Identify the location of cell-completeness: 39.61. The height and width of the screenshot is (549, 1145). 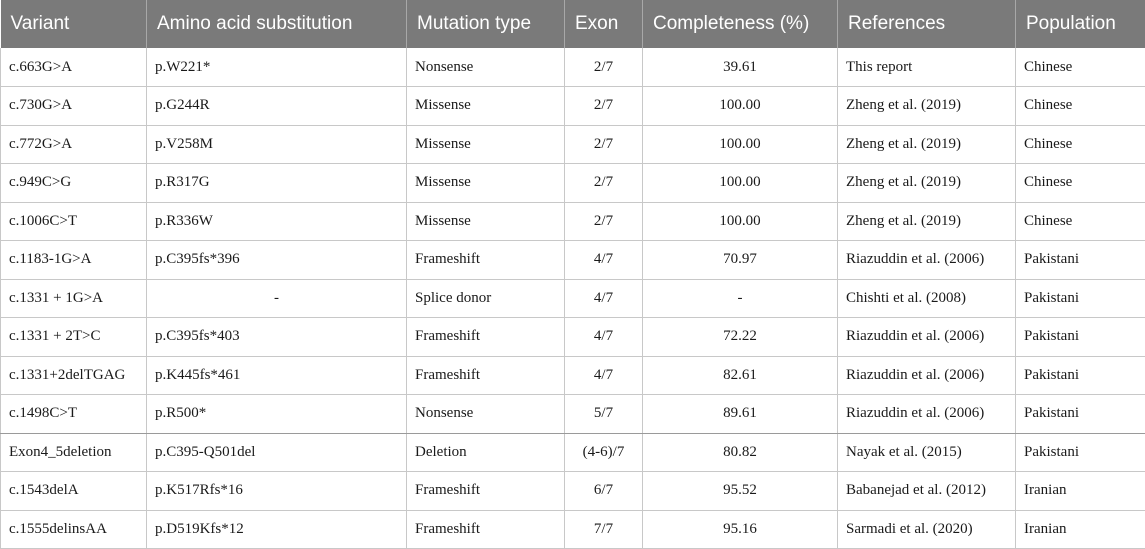
(740, 67).